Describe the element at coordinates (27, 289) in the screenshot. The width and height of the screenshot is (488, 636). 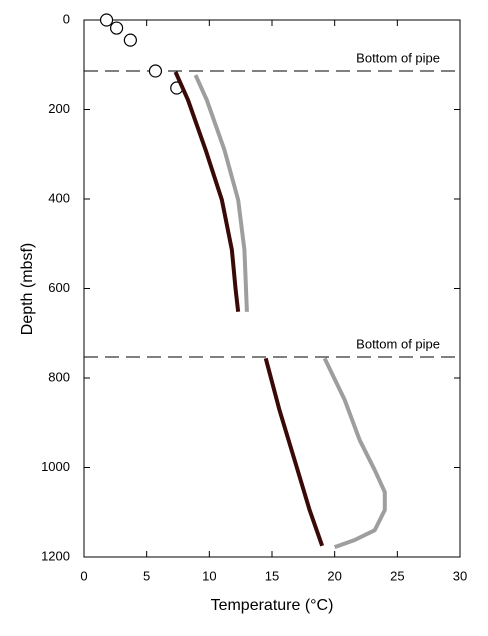
I see `y-axis-label: Depth (mbsf)` at that location.